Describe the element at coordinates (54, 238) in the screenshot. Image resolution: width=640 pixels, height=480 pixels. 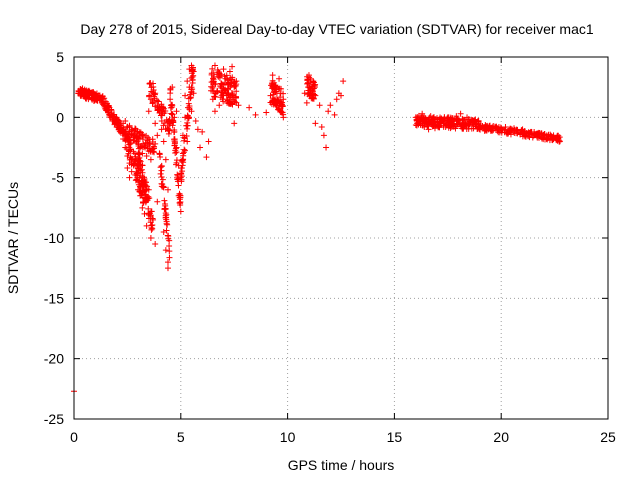
I see `y-tick-labels: 5 0 -5 -10 -15 -20 -25` at that location.